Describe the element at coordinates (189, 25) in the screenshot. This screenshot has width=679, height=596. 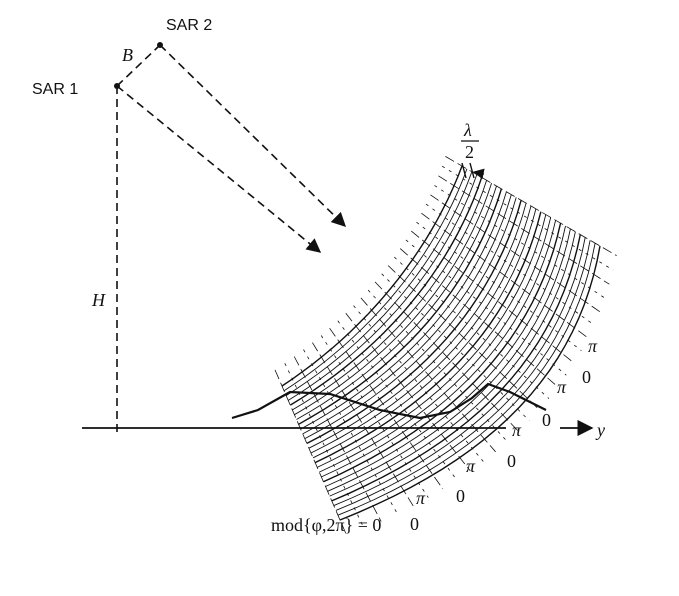
I see `sar2-label: SAR 2` at that location.